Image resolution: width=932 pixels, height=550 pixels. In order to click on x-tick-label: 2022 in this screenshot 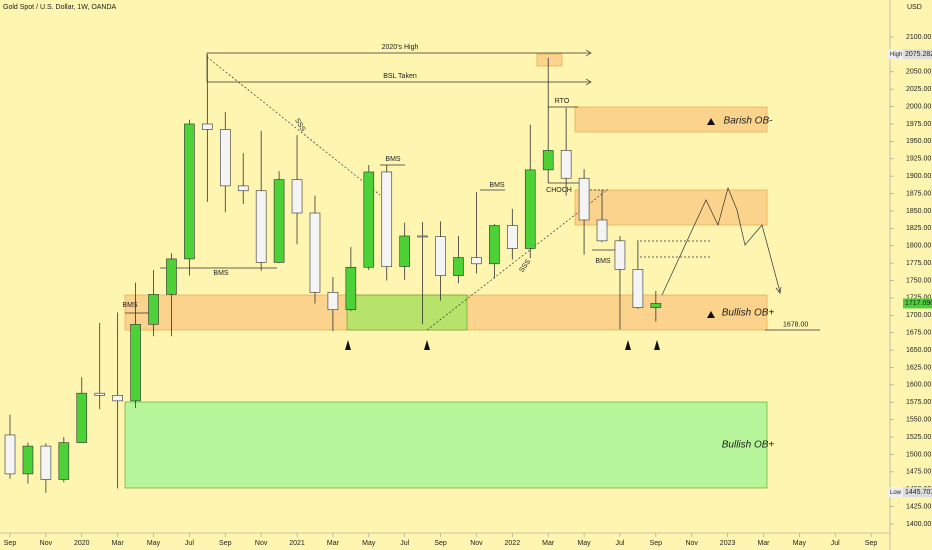, I will do `click(513, 543)`.